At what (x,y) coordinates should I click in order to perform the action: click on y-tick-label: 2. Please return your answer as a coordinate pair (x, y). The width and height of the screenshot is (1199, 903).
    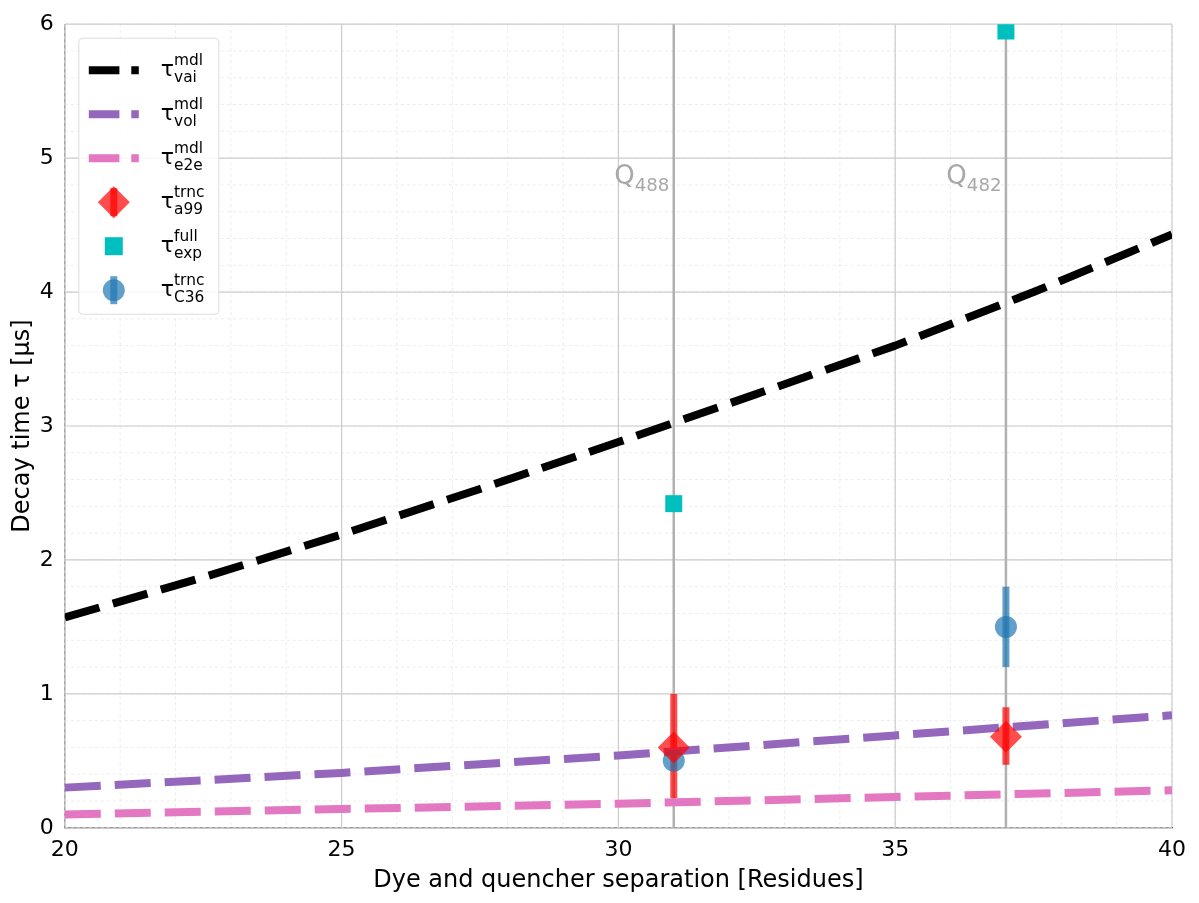
    Looking at the image, I should click on (46, 558).